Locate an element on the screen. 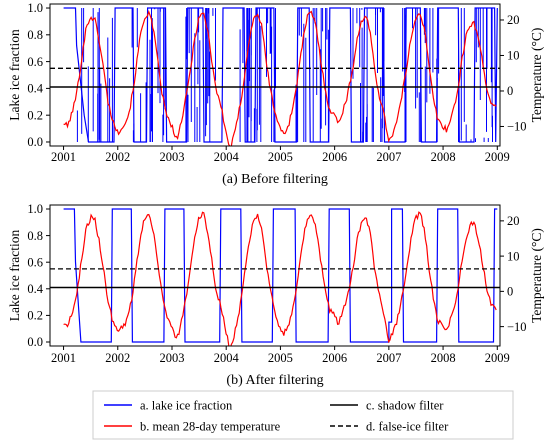 Image resolution: width=550 pixels, height=447 pixels. legend-frame is located at coordinates (303, 415).